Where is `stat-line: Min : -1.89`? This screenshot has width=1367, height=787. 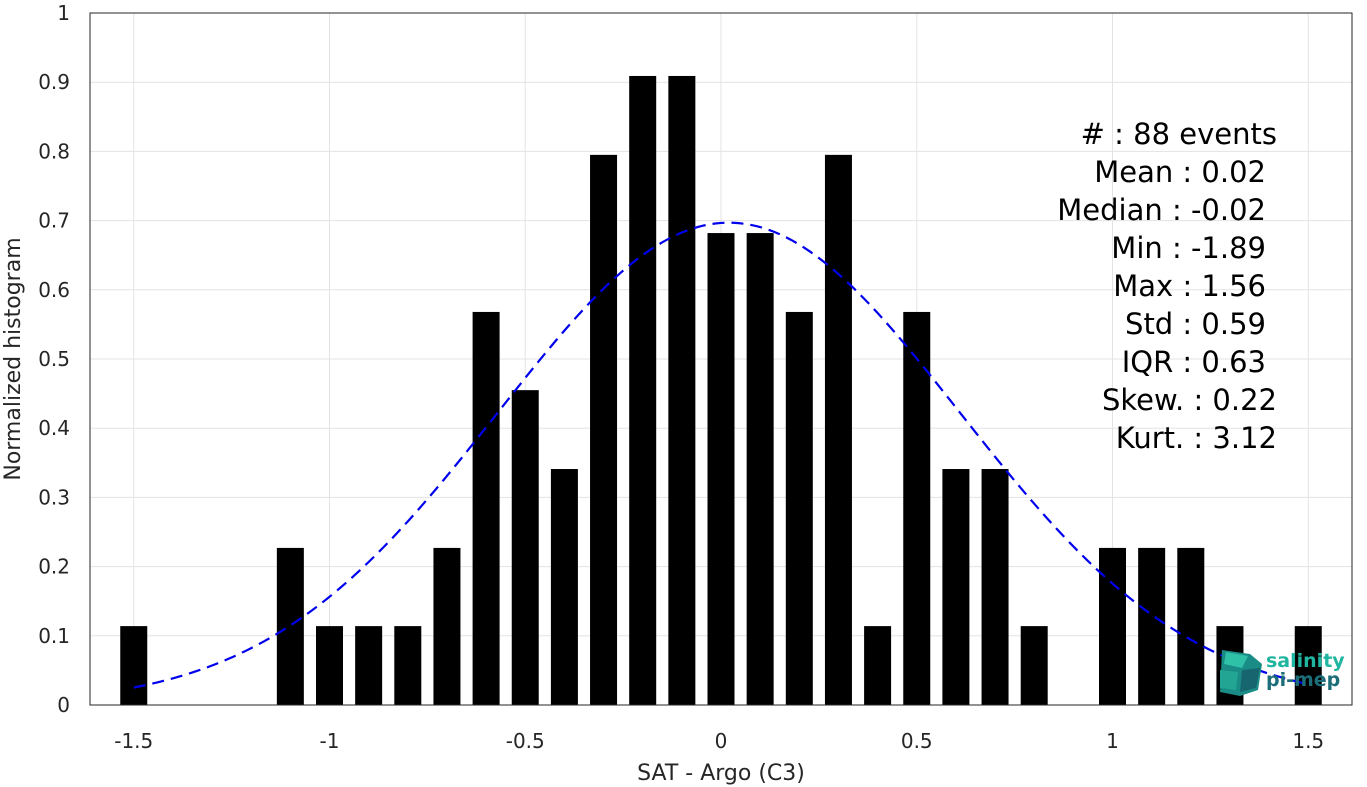 stat-line: Min : -1.89 is located at coordinates (1188, 248).